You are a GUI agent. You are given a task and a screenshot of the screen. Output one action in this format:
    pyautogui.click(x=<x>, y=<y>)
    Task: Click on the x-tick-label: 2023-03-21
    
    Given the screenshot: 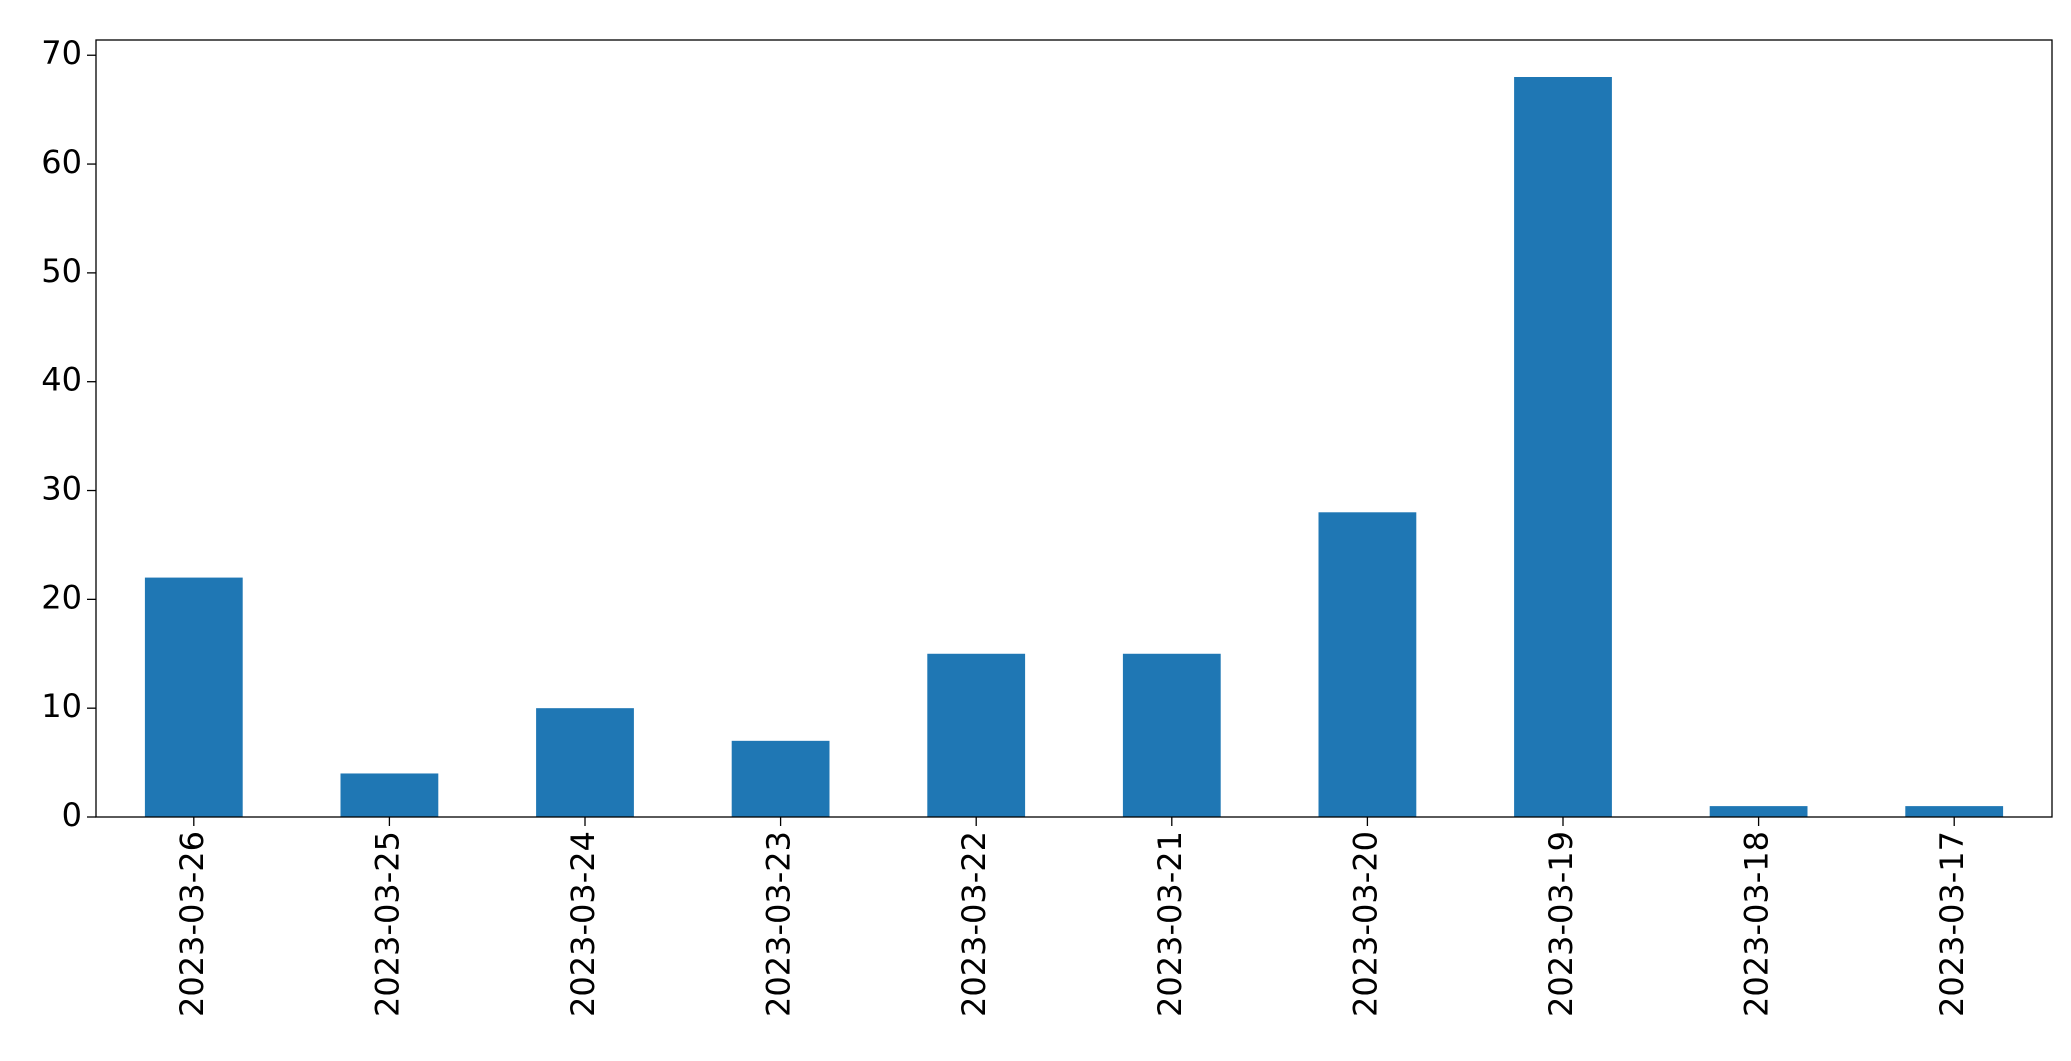 What is the action you would take?
    pyautogui.click(x=1170, y=924)
    